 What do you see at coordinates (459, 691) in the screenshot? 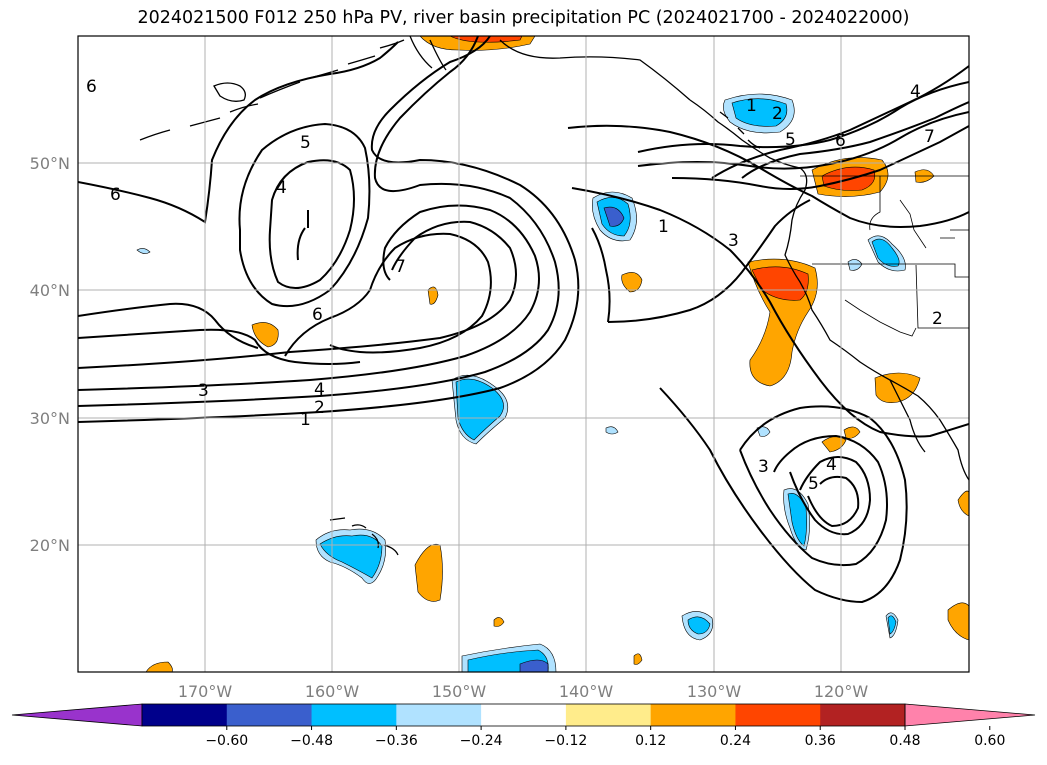
I see `lon-tick-label: 150°W` at bounding box center [459, 691].